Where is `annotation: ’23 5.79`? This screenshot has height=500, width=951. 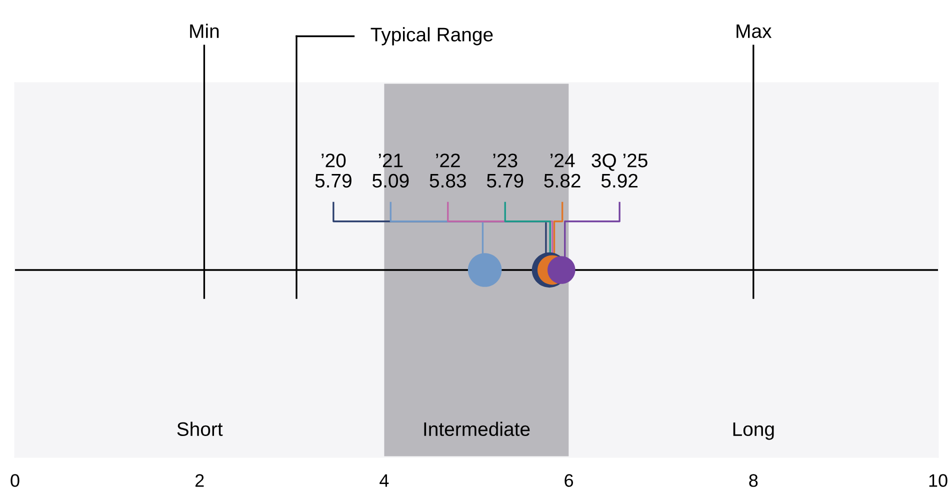
annotation: ’23 5.79 is located at coordinates (505, 171).